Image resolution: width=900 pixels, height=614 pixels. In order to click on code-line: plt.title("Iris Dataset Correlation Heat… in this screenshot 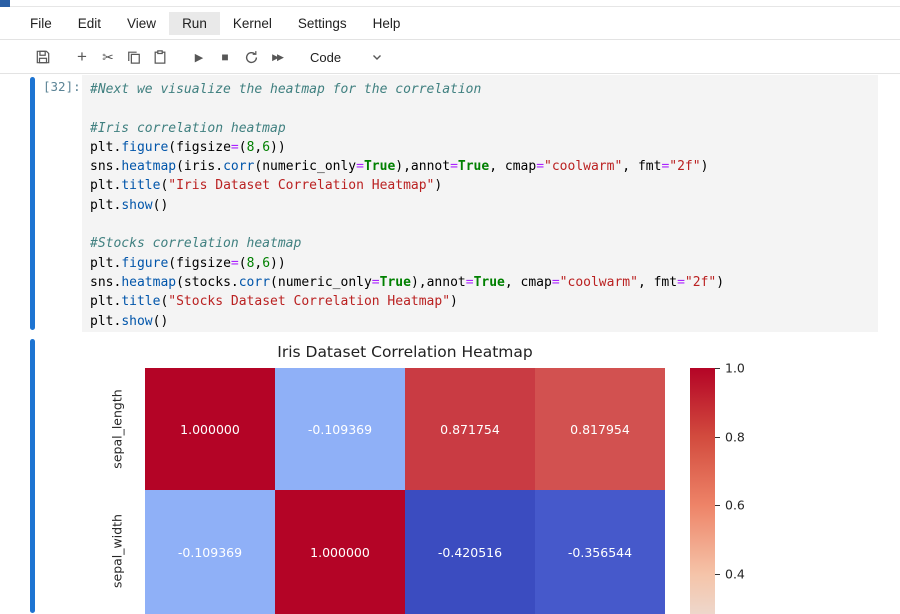, I will do `click(266, 186)`.